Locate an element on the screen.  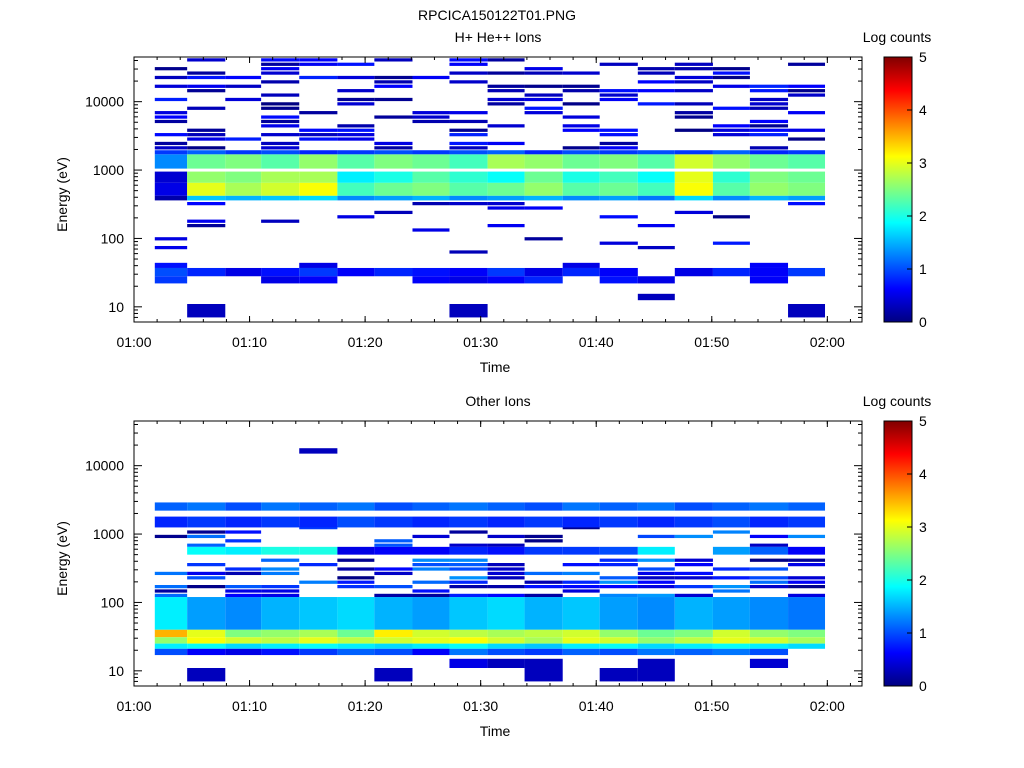
y-tick-label: 100 is located at coordinates (113, 238).